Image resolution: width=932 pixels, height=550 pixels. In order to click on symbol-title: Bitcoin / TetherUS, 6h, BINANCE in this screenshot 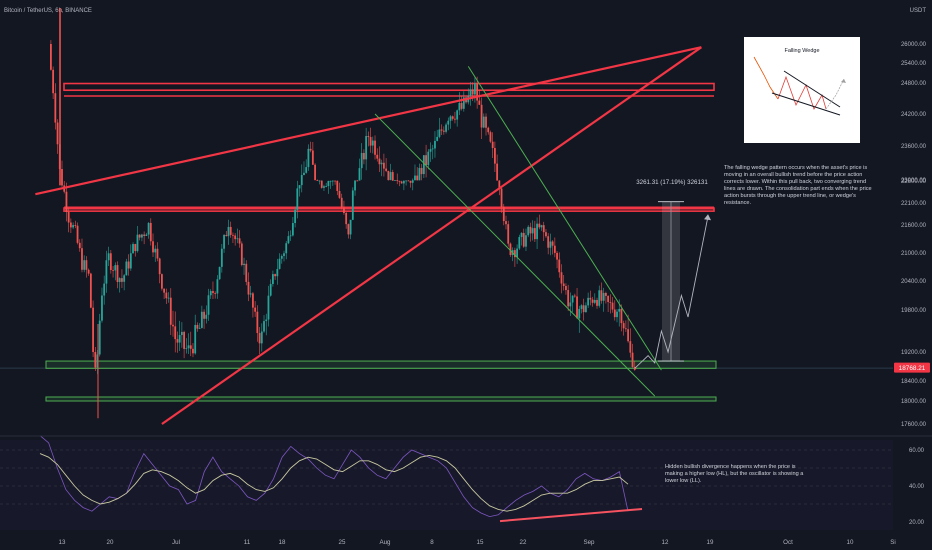, I will do `click(48, 11)`.